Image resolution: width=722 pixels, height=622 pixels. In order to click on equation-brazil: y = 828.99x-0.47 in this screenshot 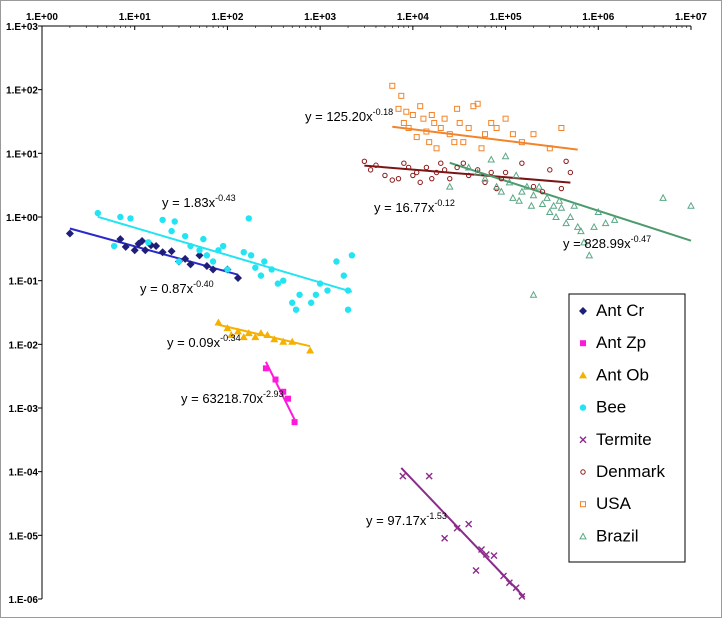, I will do `click(607, 242)`.